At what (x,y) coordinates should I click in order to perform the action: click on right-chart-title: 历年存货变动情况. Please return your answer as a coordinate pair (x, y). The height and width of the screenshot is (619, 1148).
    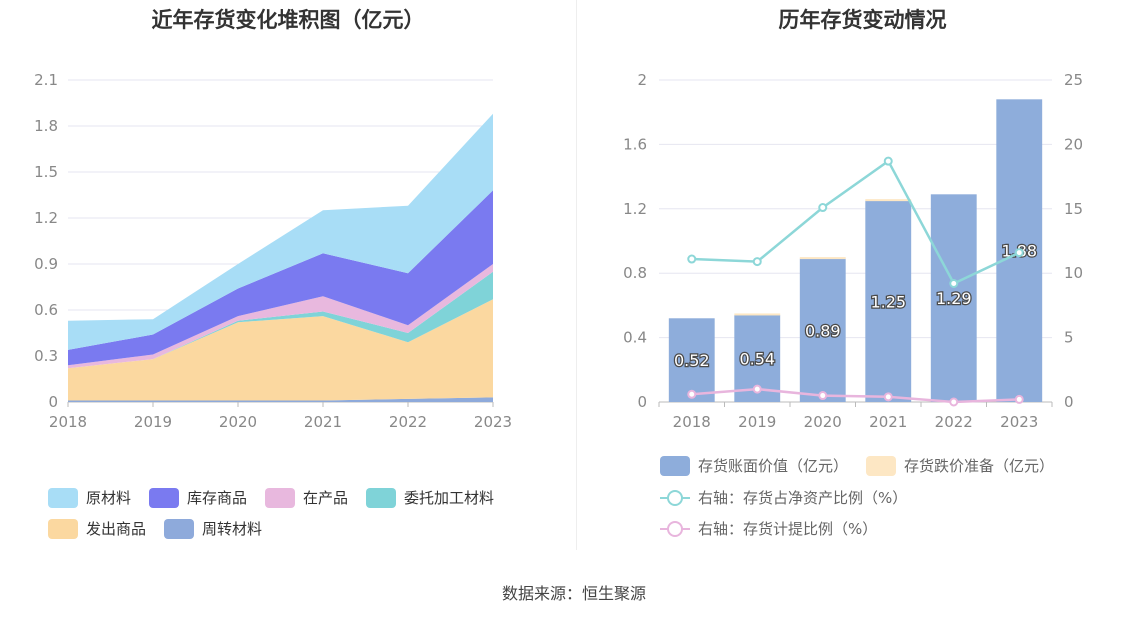
    Looking at the image, I should click on (862, 20).